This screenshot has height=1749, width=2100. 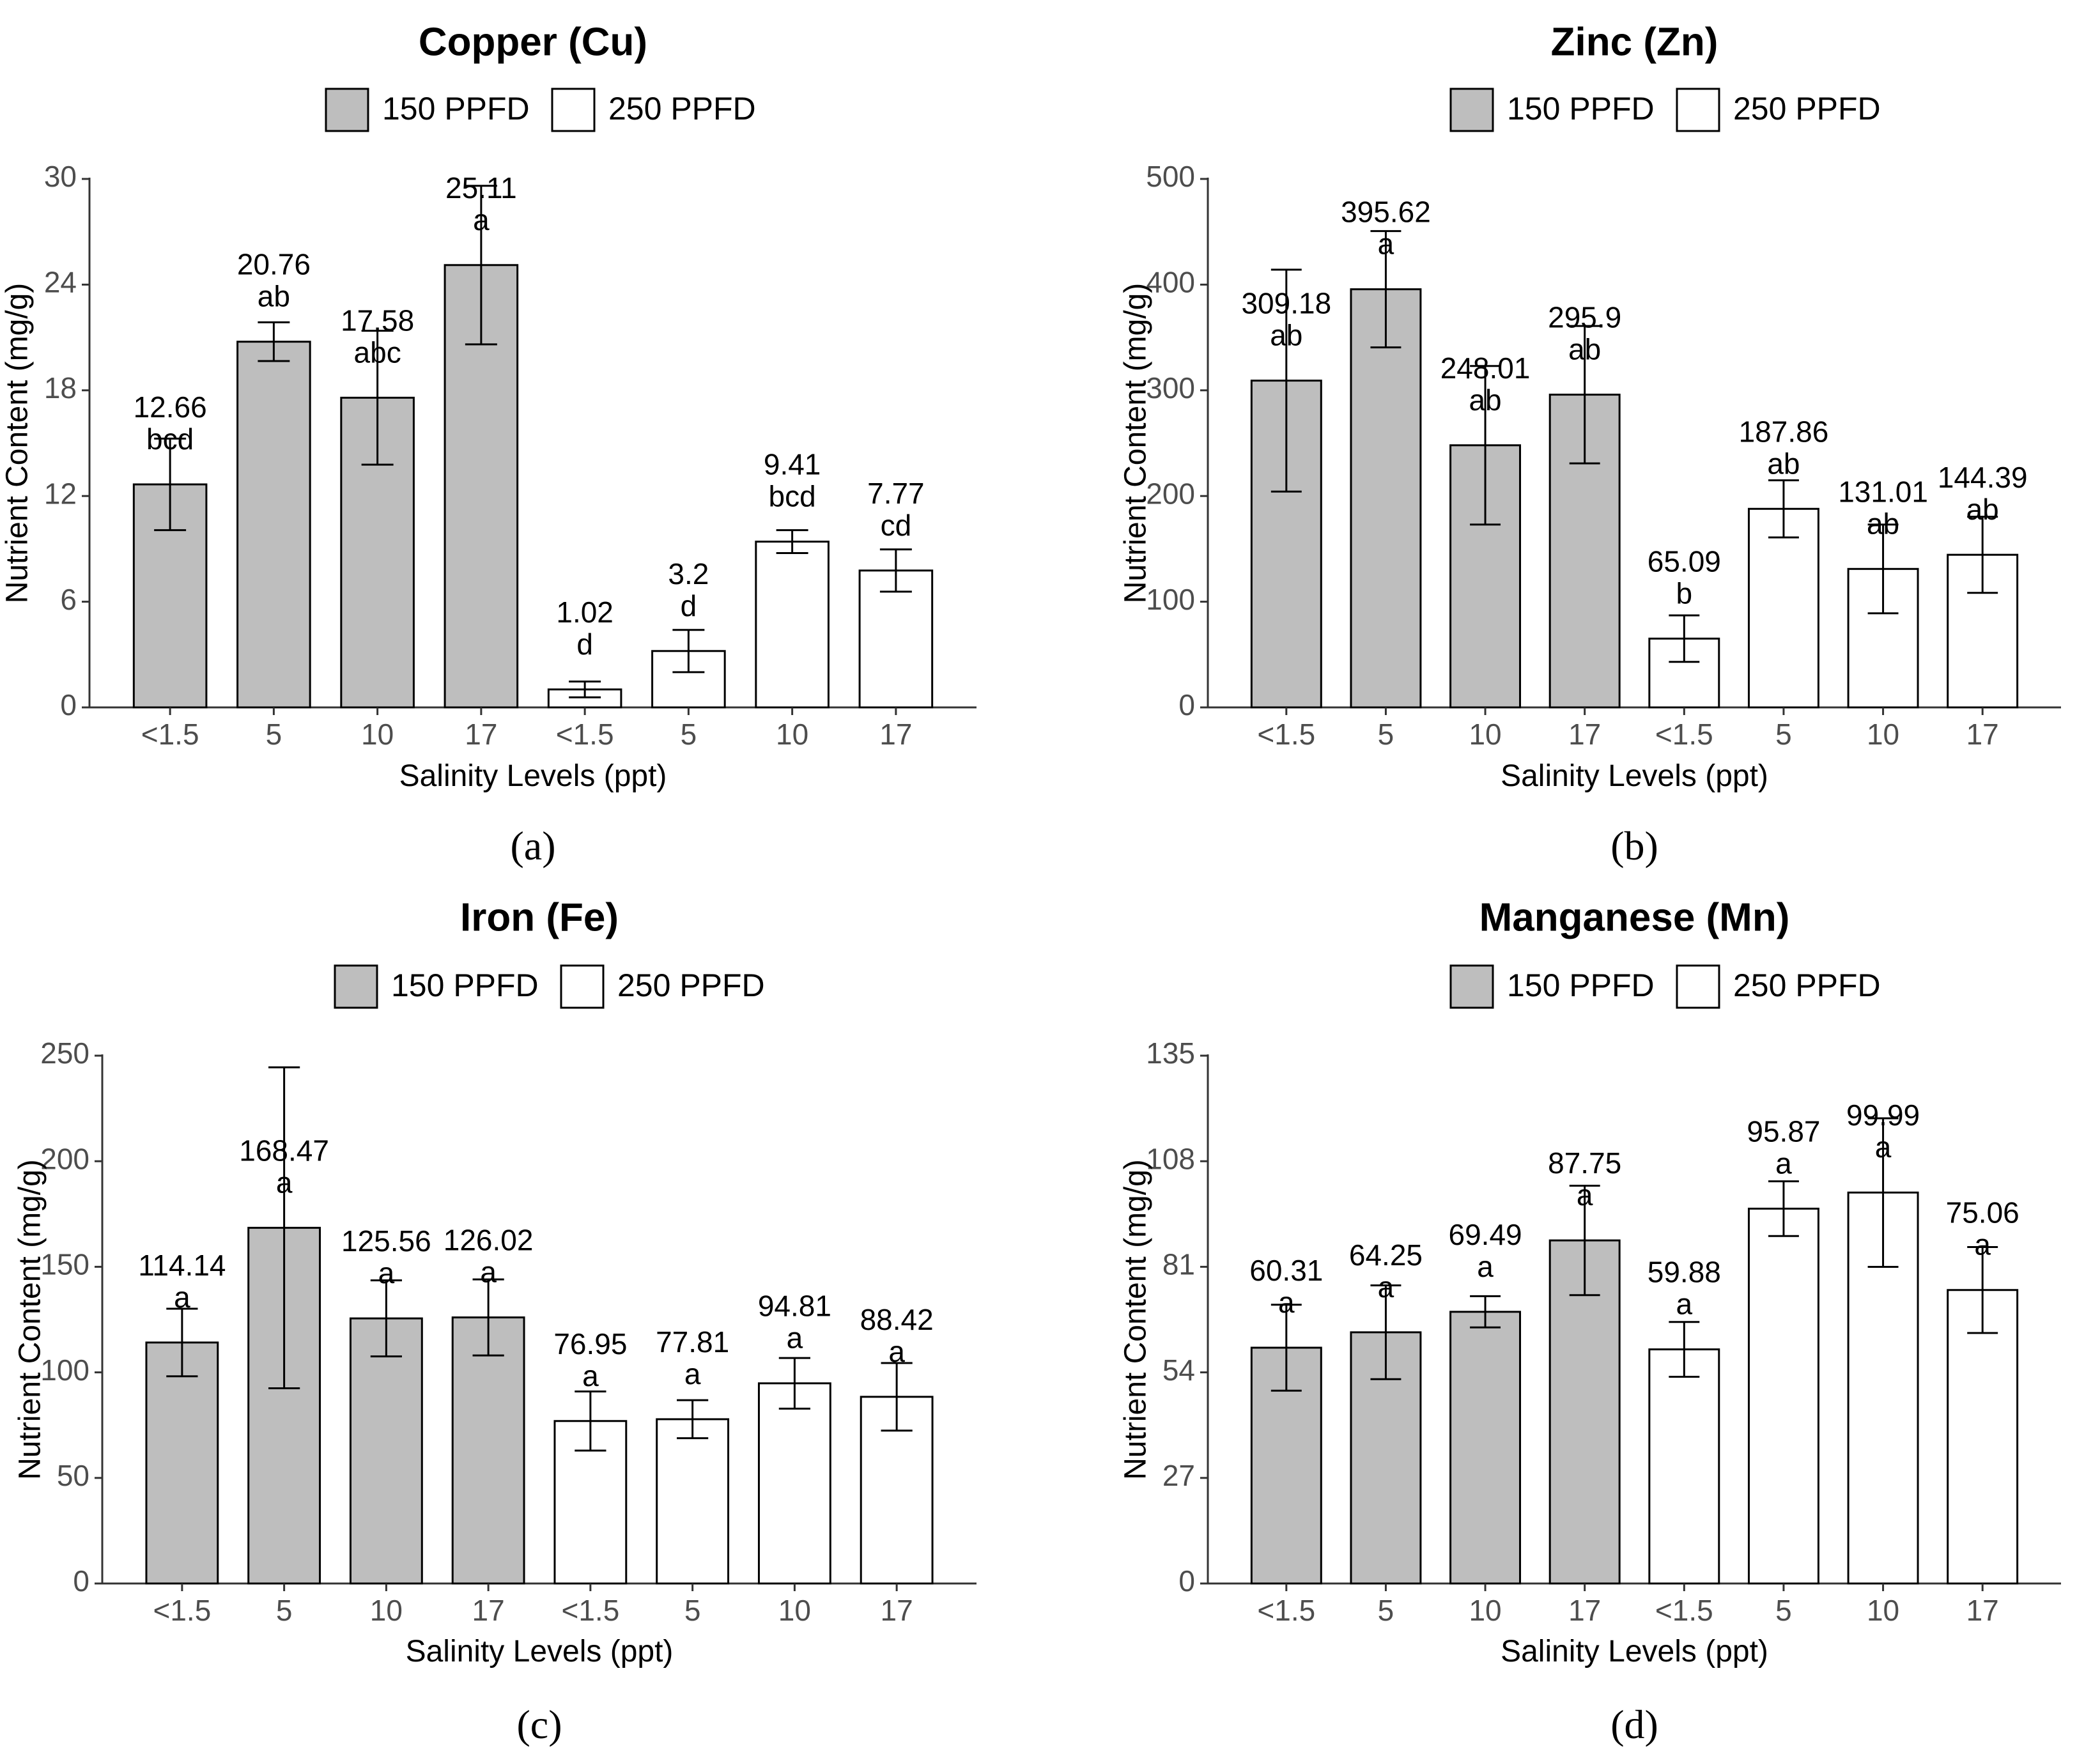 I want to click on y-tick-label: 0, so click(x=81, y=1581).